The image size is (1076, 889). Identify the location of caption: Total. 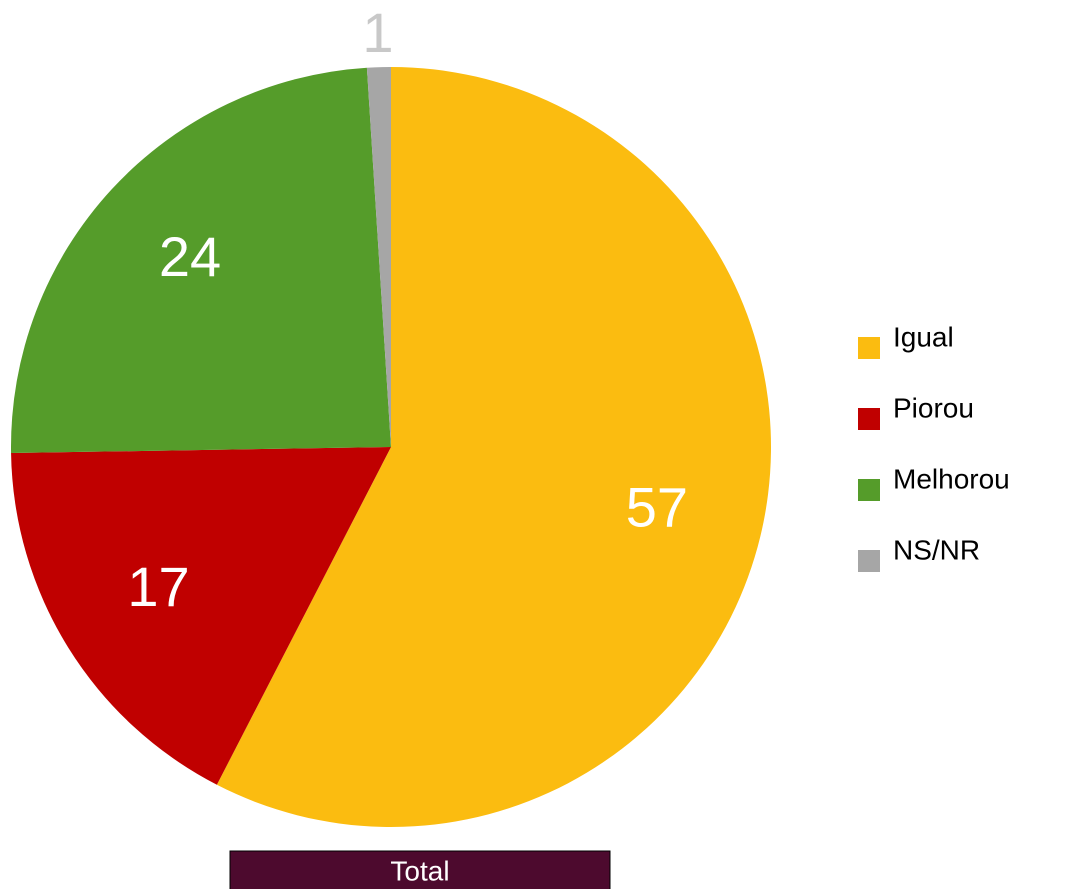
(419, 870).